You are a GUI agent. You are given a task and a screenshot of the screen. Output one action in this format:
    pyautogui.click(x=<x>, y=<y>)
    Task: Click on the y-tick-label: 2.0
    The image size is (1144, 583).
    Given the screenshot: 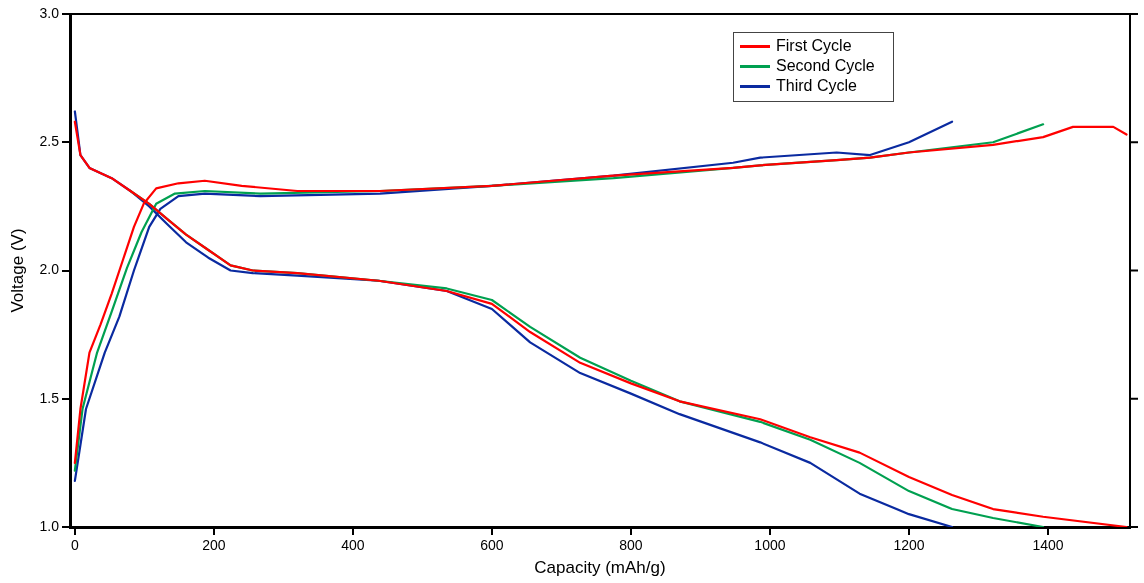 What is the action you would take?
    pyautogui.click(x=49, y=269)
    